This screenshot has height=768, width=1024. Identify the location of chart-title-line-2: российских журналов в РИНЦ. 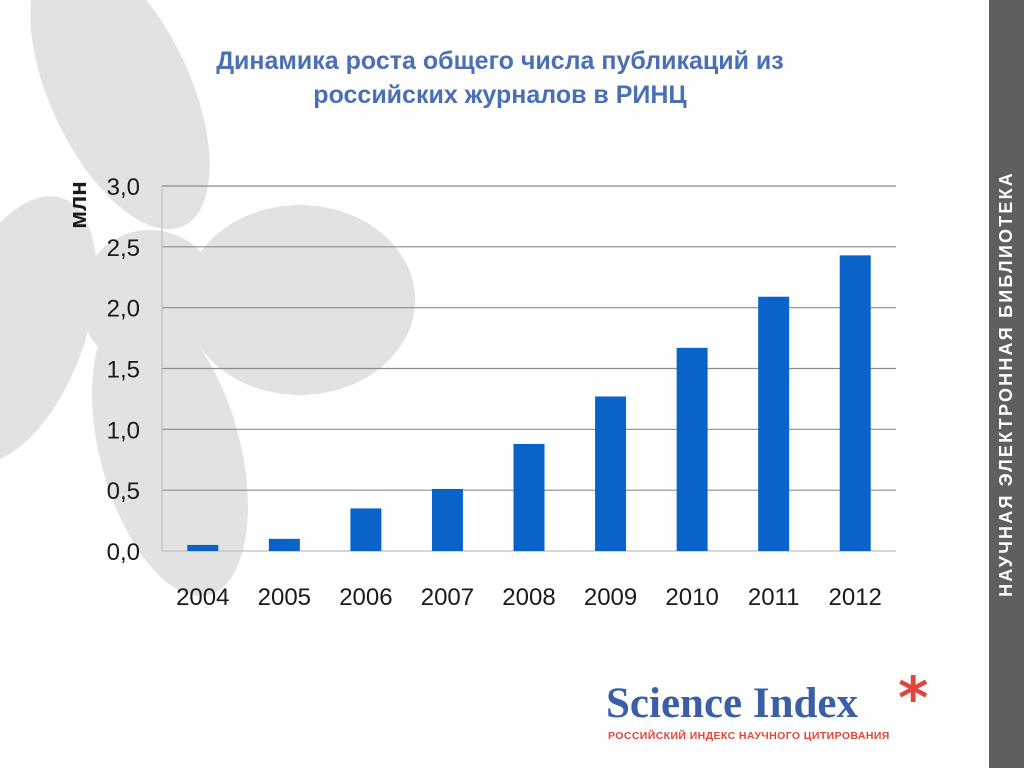
(500, 95).